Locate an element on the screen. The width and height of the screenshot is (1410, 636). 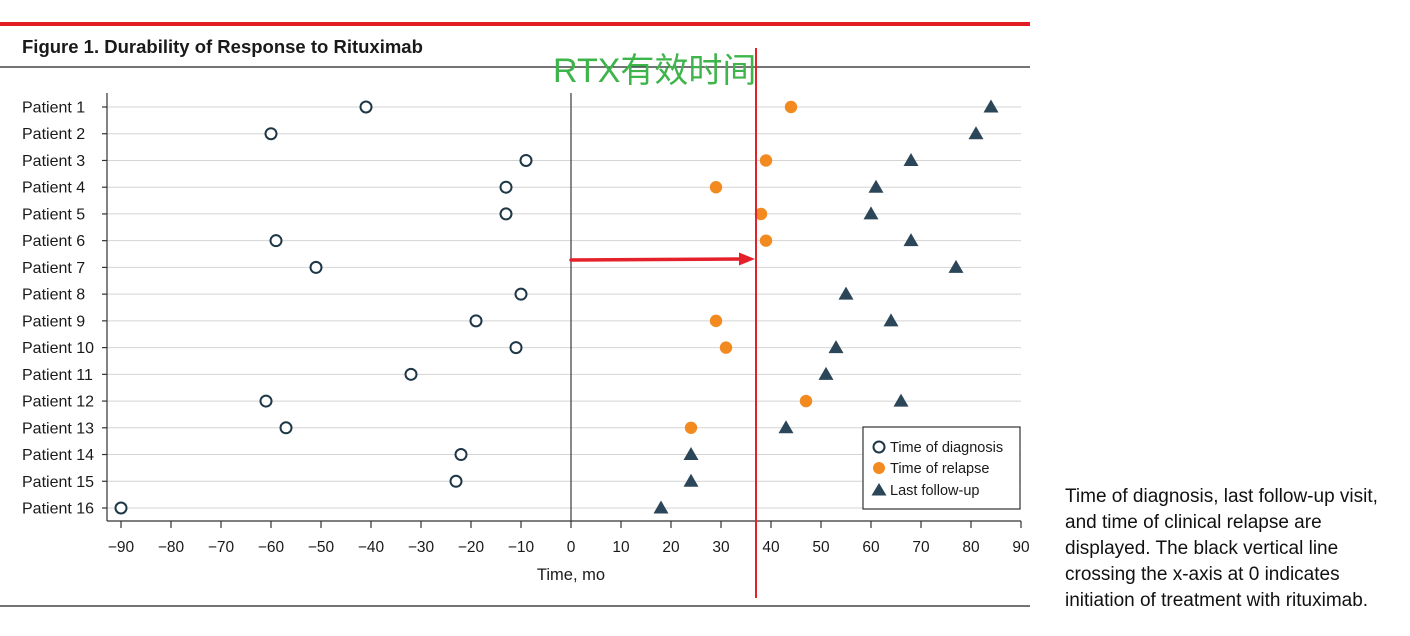
y-tick-label: Patient 10 is located at coordinates (58, 348).